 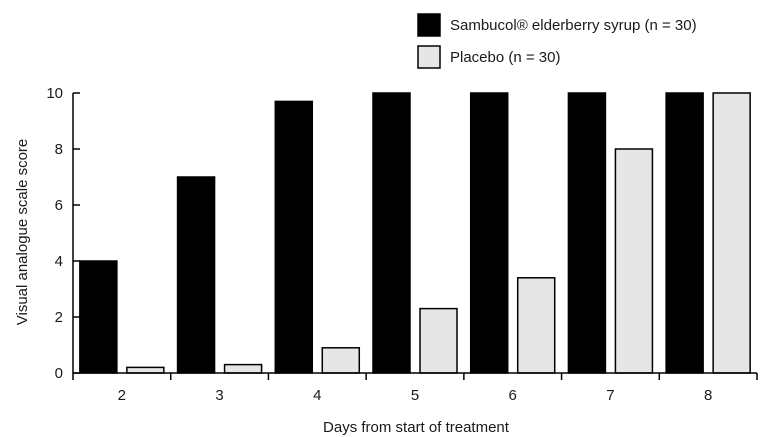 I want to click on x-tick-label: 4, so click(x=317, y=395).